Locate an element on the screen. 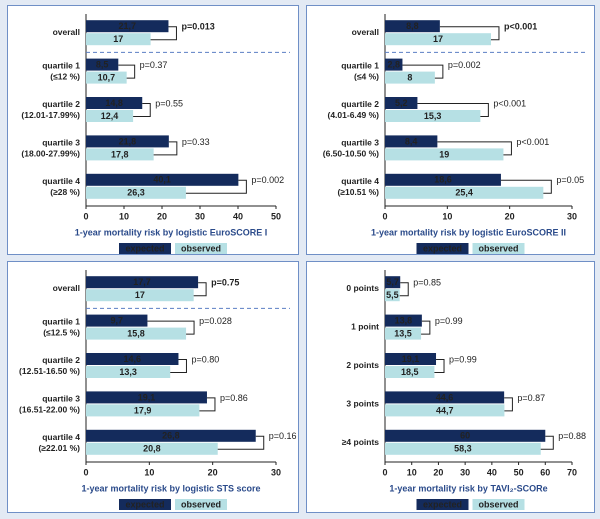  value-label: 5,7 is located at coordinates (392, 282).